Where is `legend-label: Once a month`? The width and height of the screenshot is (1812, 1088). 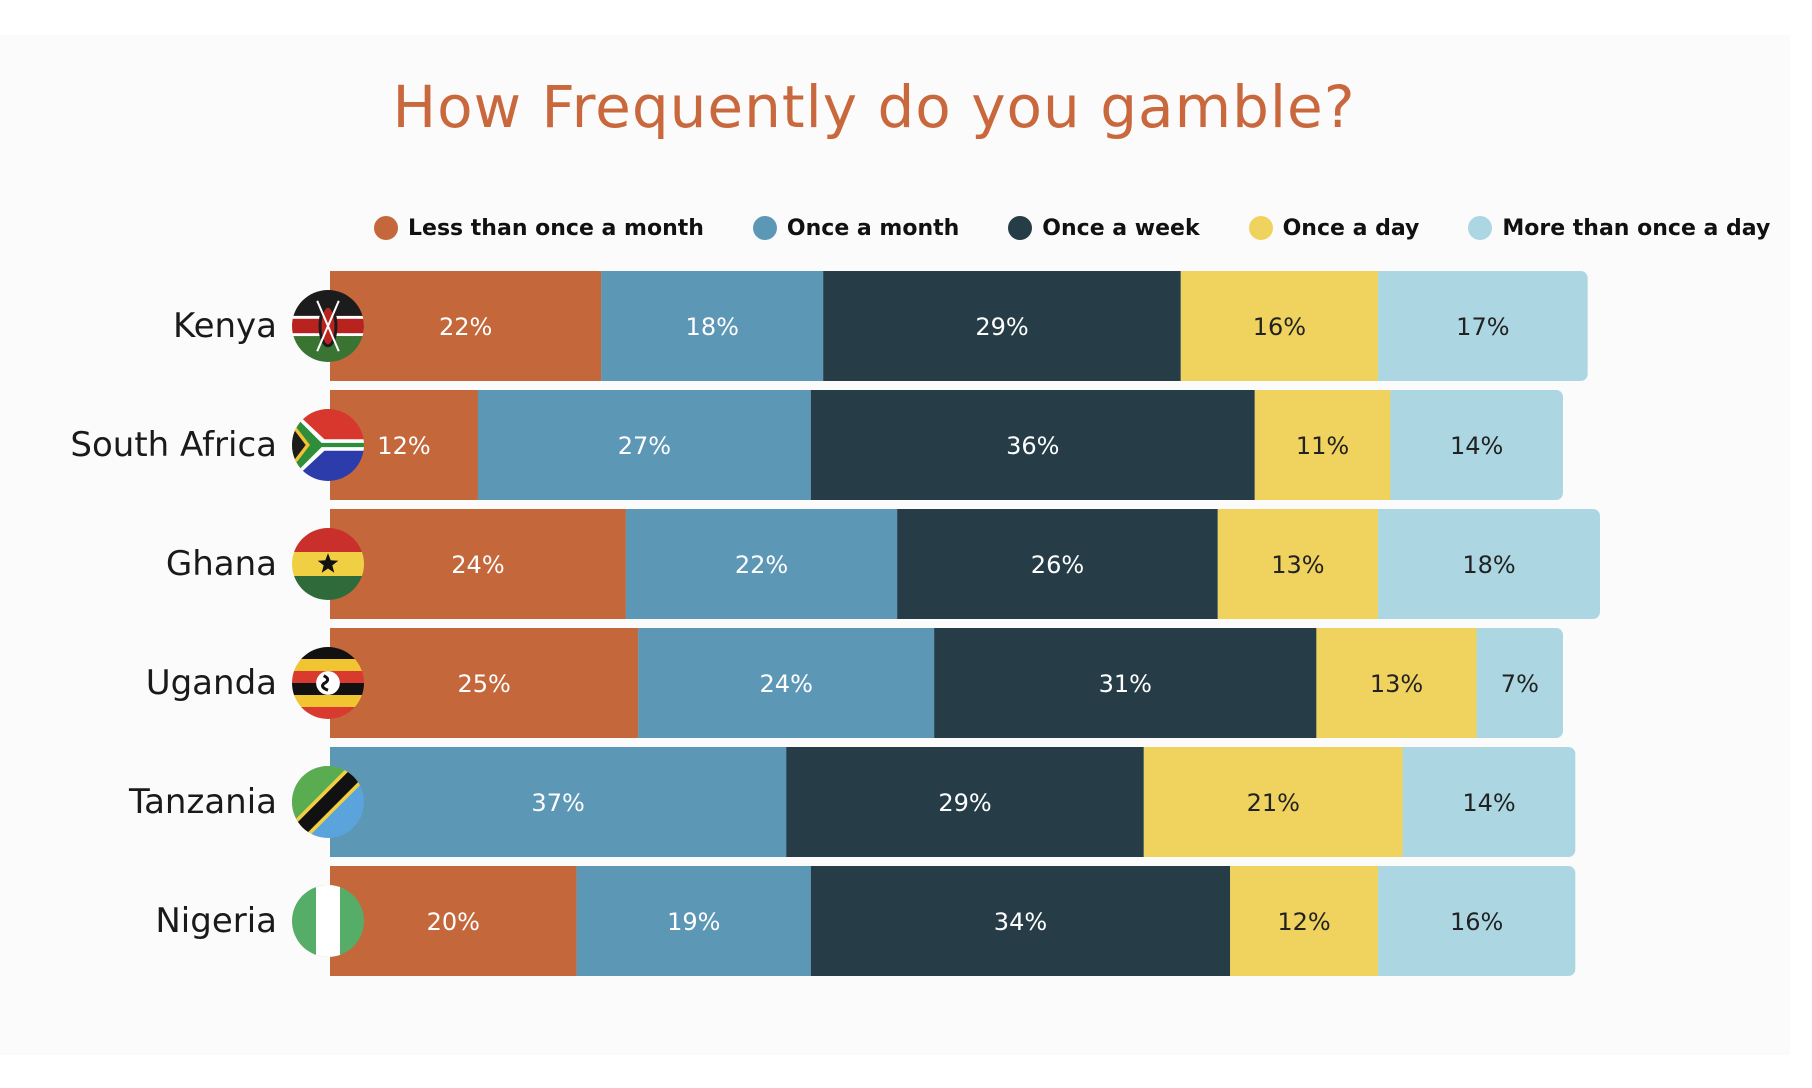
legend-label: Once a month is located at coordinates (873, 228).